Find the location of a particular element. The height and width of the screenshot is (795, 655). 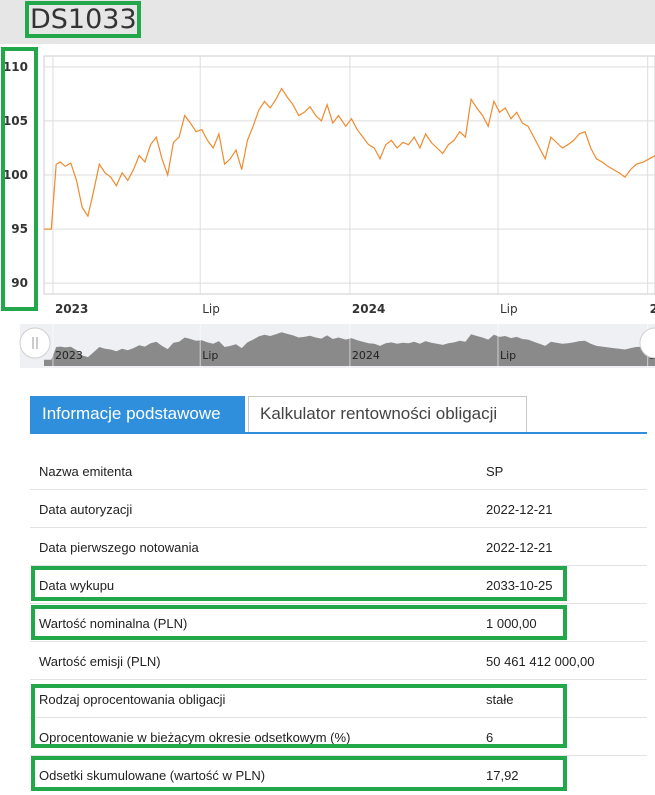

x-axis-ticks: 2023 Lip 2024 Lip 2025 is located at coordinates (355, 309).